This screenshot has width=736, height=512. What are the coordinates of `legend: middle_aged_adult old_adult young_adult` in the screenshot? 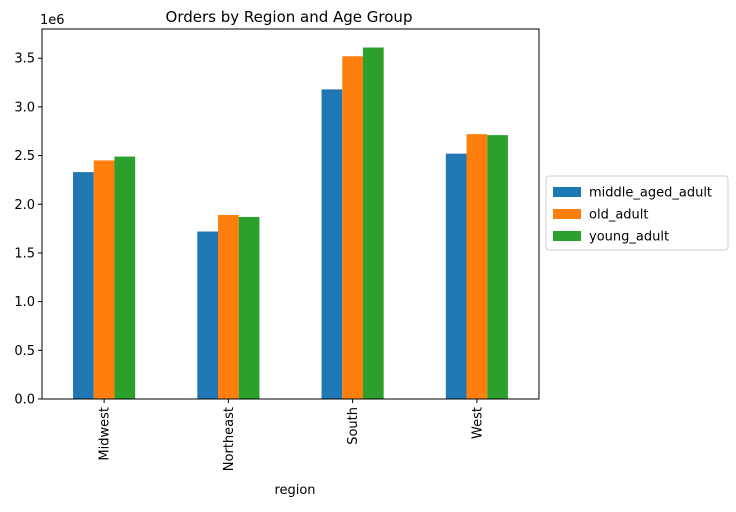 It's located at (637, 213).